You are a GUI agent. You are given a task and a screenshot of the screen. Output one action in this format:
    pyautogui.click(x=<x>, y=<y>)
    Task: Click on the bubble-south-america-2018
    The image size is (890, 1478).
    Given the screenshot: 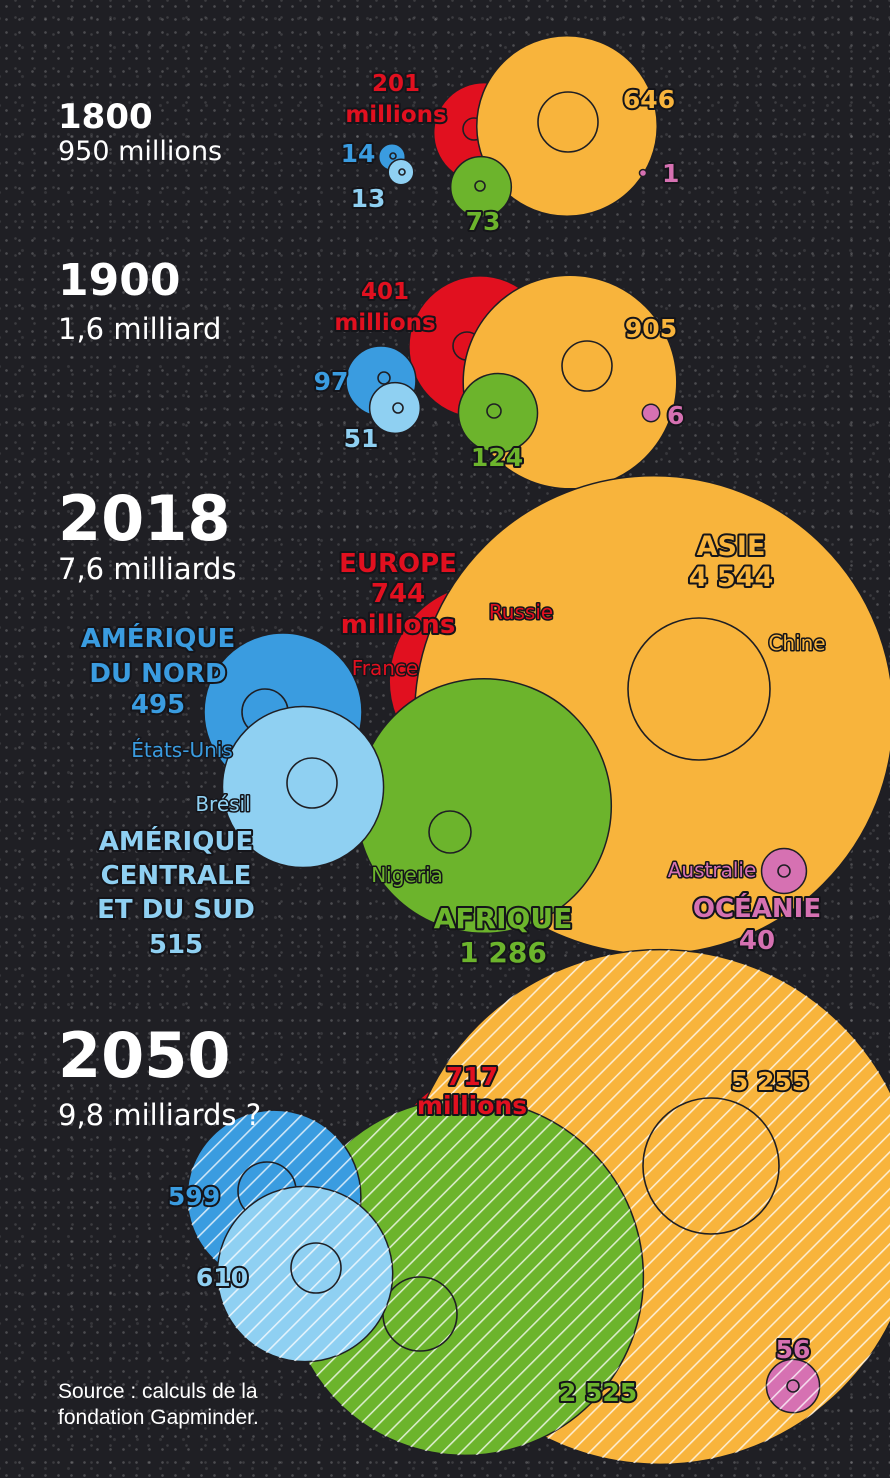 What is the action you would take?
    pyautogui.click(x=303, y=787)
    